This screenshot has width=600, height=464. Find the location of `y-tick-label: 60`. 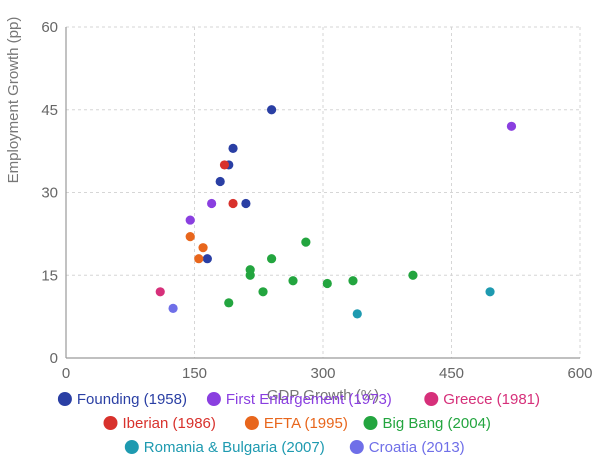

y-tick-label: 60 is located at coordinates (49, 27).